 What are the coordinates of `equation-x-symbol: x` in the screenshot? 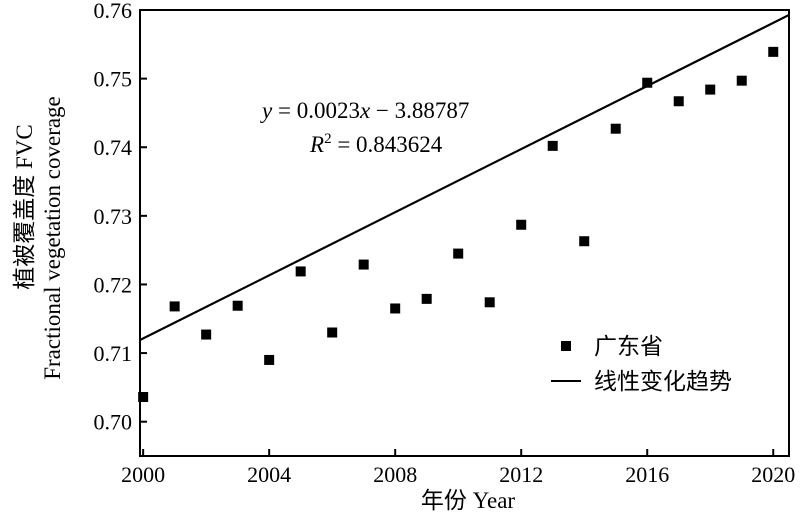 It's located at (365, 110).